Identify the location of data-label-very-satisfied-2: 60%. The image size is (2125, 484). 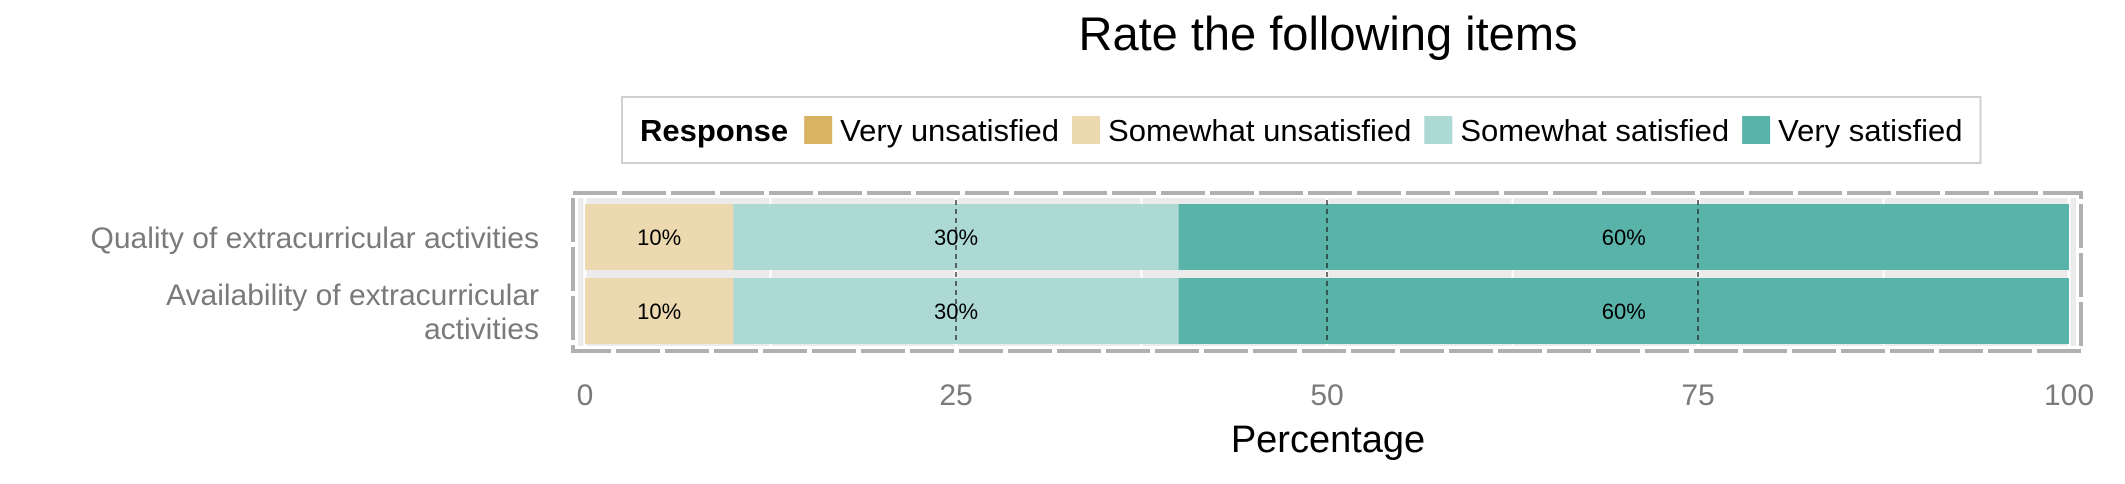
(1624, 311).